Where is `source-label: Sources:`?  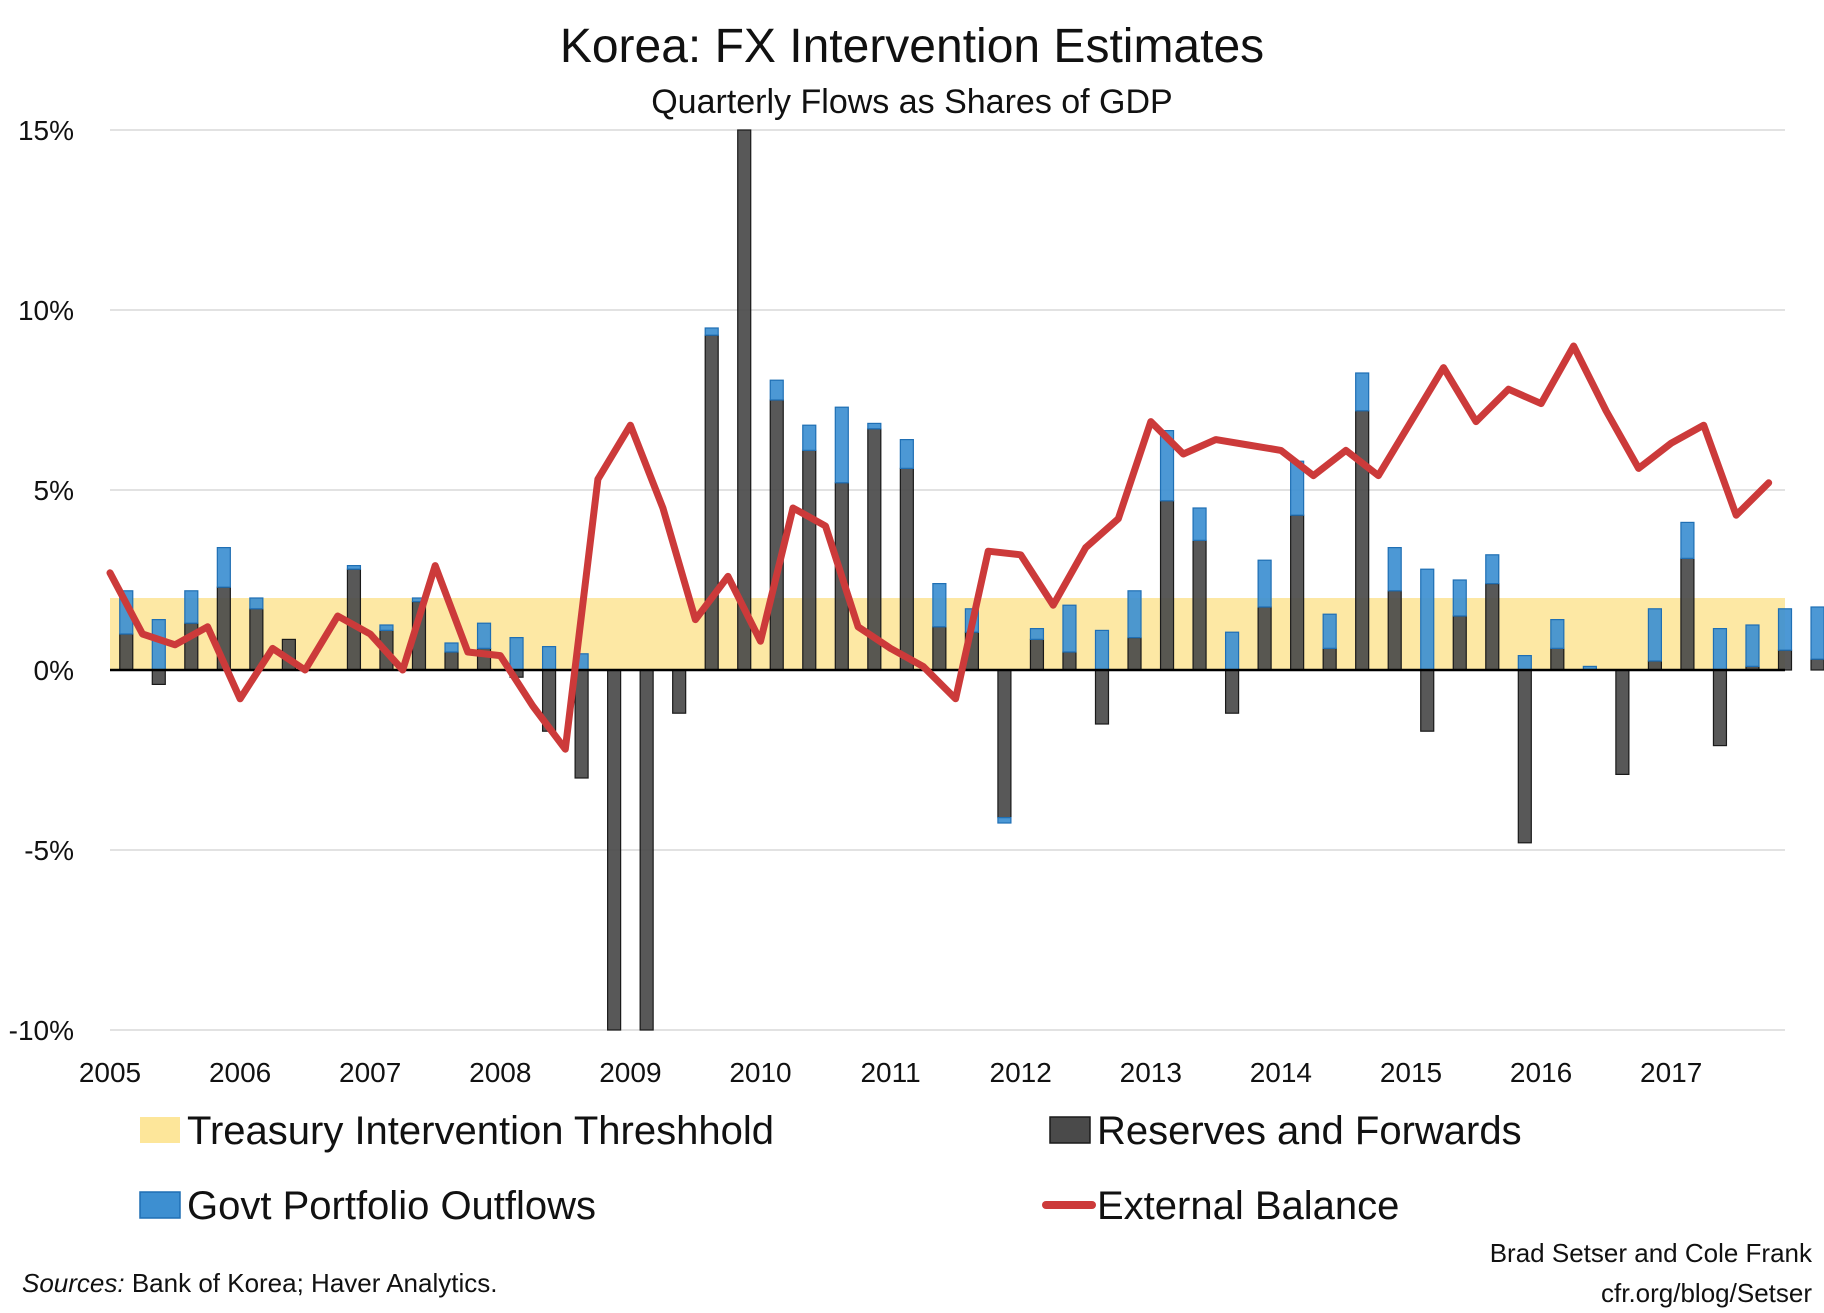 source-label: Sources: is located at coordinates (73, 1283).